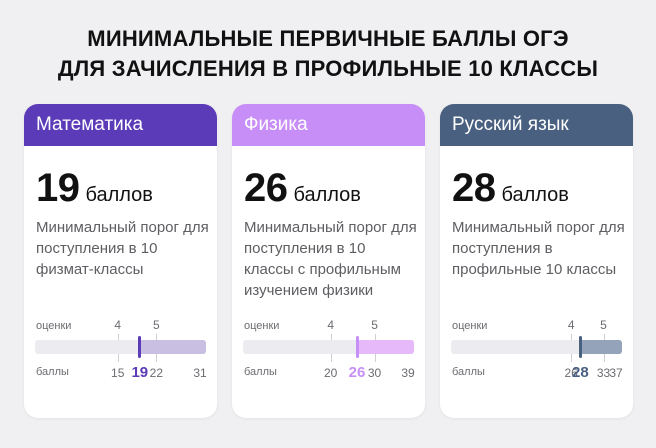 This screenshot has width=656, height=448. What do you see at coordinates (616, 373) in the screenshot?
I see `points-max: 37` at bounding box center [616, 373].